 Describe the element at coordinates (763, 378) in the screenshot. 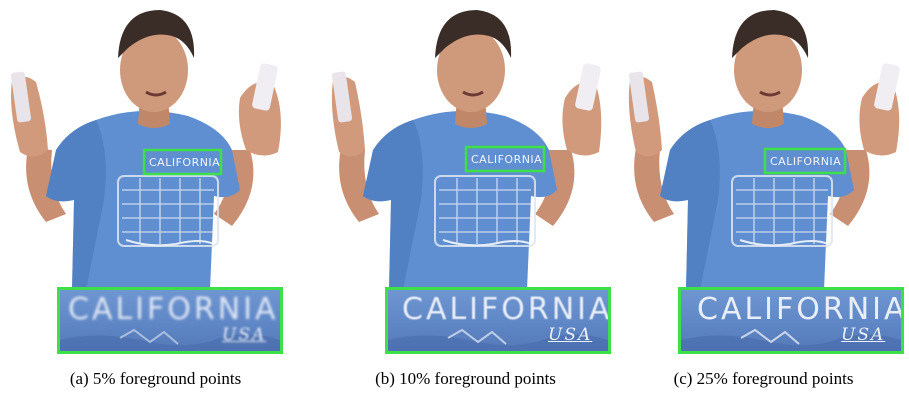

I see `caption: (c) 25% foreground points` at that location.